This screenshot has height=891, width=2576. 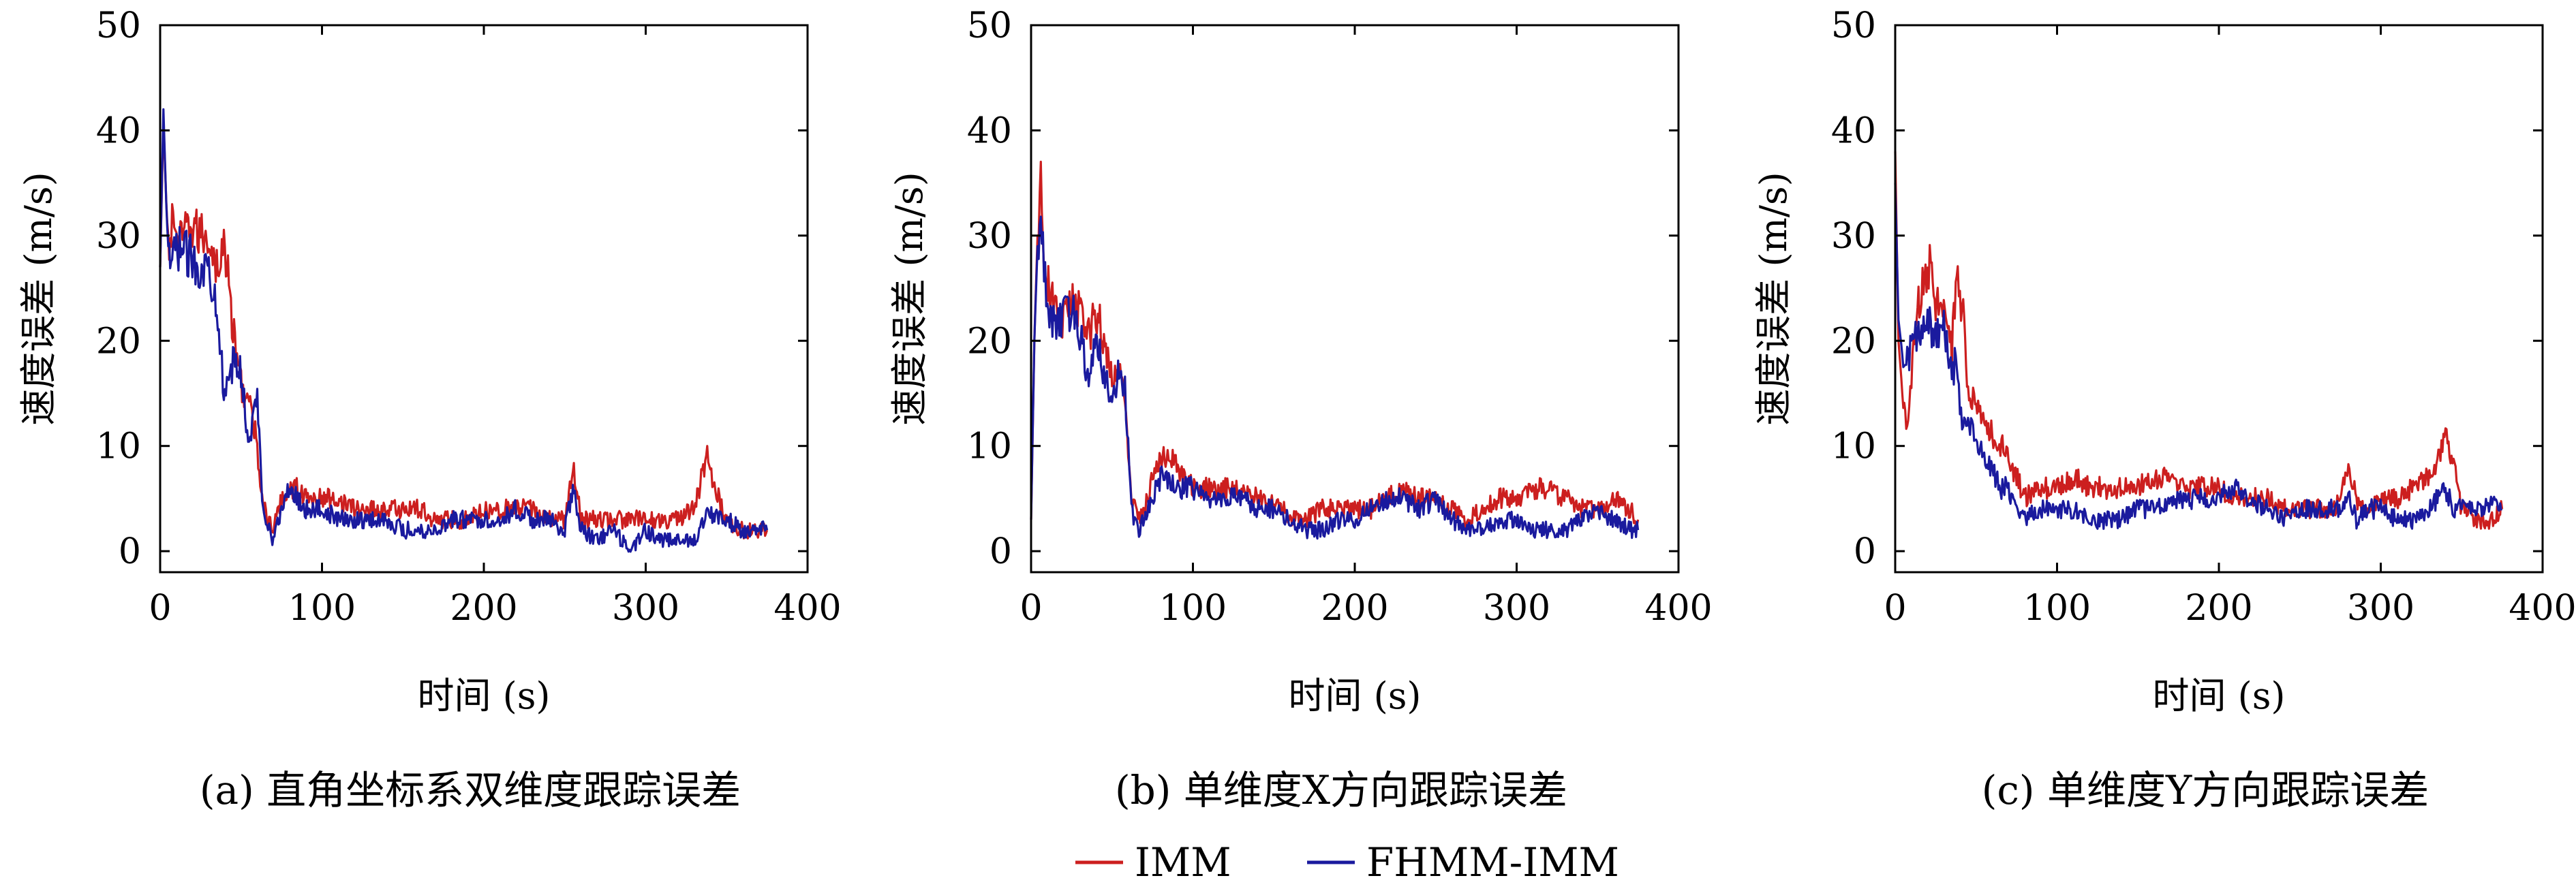 I want to click on legend: IMM FHMM-IMM, so click(x=1347, y=862).